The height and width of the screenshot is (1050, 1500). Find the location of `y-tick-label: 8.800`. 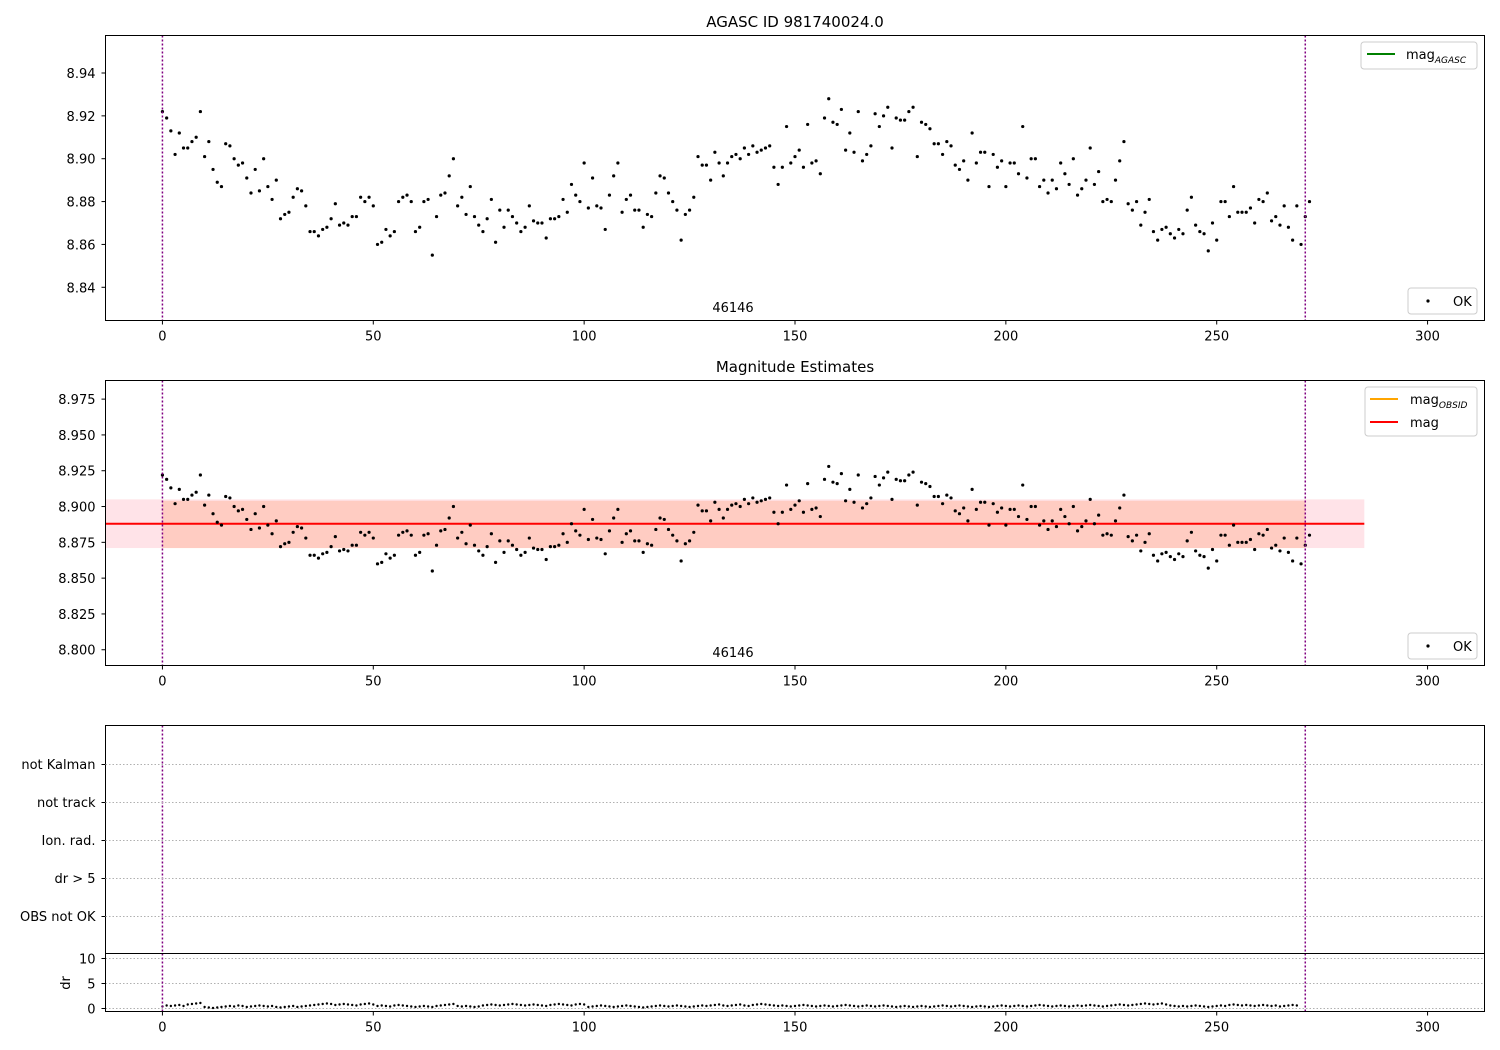

y-tick-label: 8.800 is located at coordinates (76, 651).